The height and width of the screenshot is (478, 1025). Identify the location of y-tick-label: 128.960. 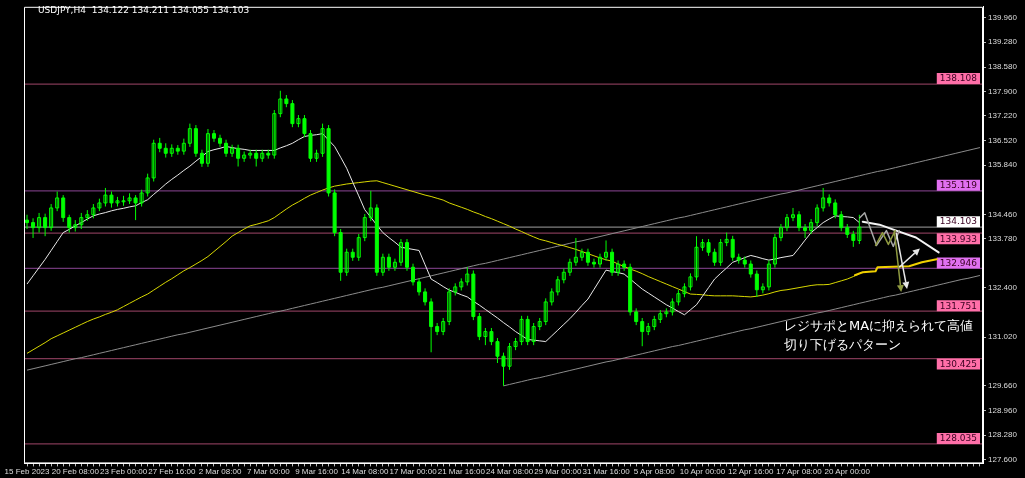
(1003, 411).